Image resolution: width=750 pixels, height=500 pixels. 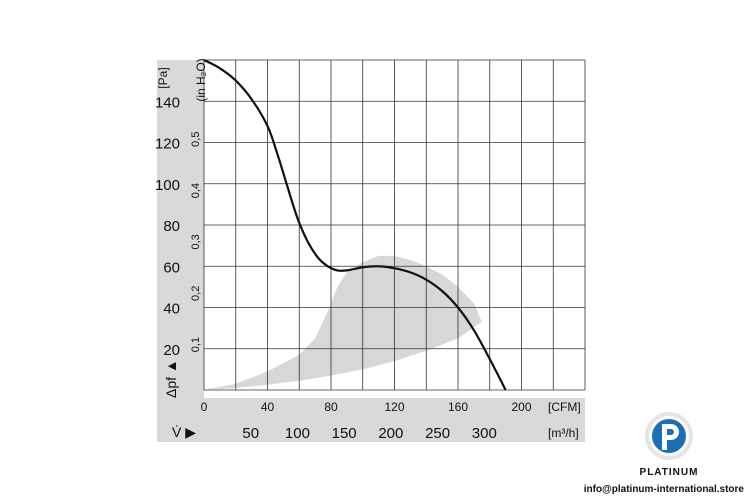 What do you see at coordinates (484, 433) in the screenshot?
I see `x-tick-m3h: 300` at bounding box center [484, 433].